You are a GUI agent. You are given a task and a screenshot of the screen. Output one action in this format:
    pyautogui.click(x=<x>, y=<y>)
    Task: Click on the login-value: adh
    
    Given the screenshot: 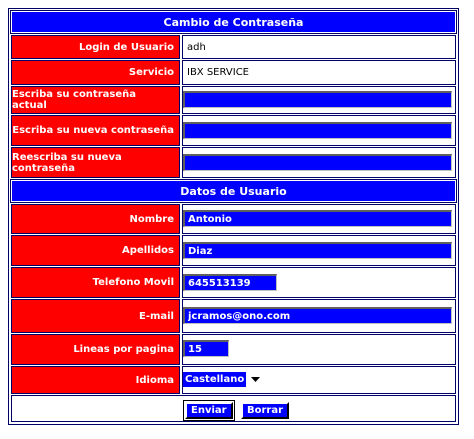 What is the action you would take?
    pyautogui.click(x=319, y=47)
    